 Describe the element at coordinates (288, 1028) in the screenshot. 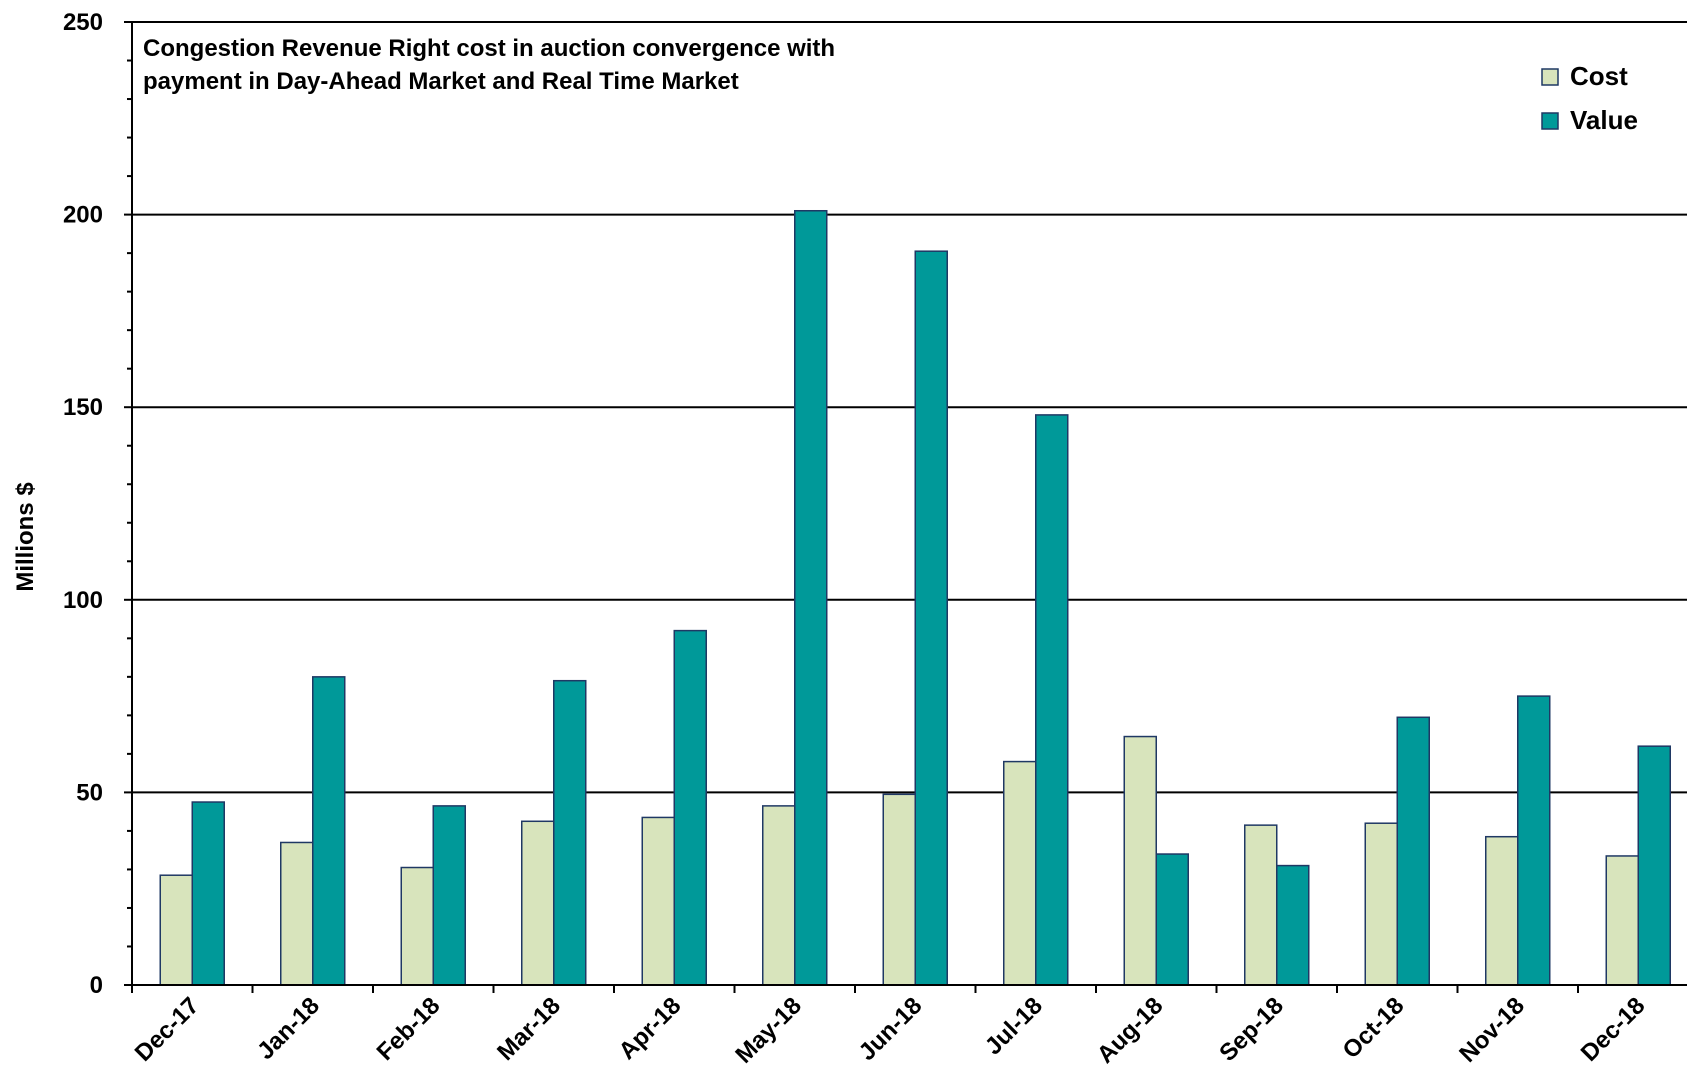

I see `x-tick-label: Jan-18` at that location.